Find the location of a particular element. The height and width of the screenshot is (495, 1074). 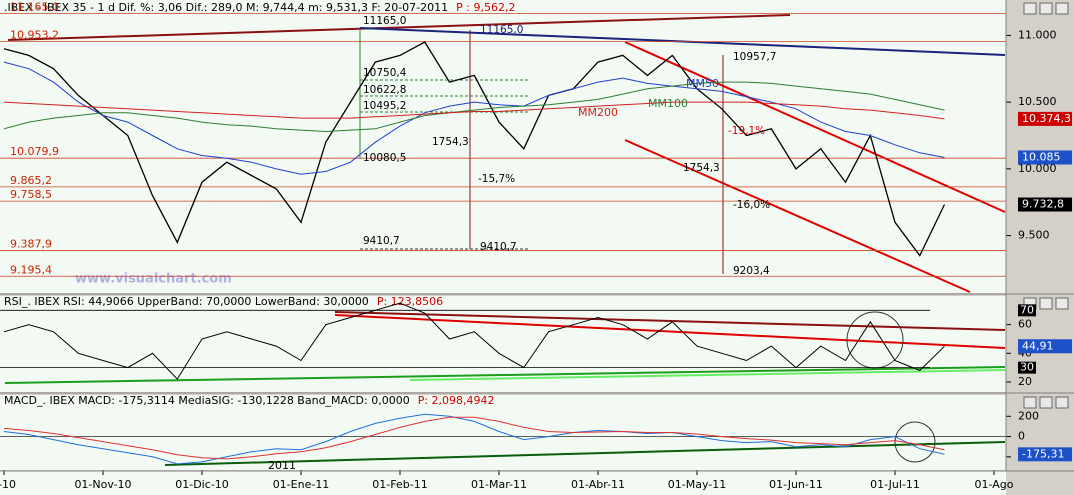

y-tick-label: 10.500 is located at coordinates (1037, 101).